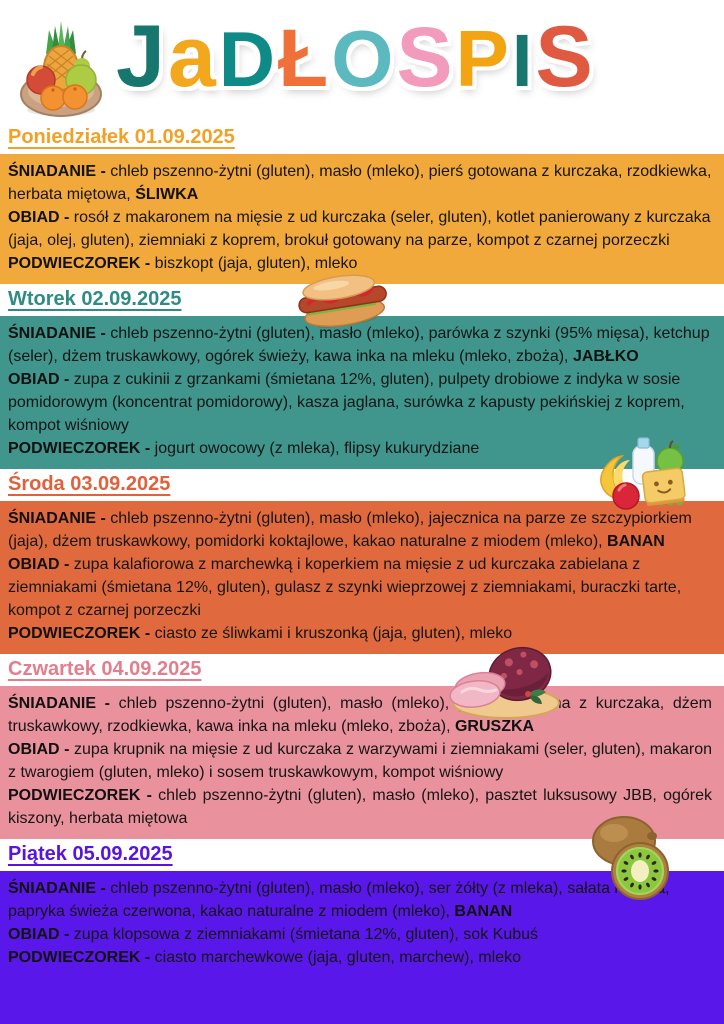  Describe the element at coordinates (605, 356) in the screenshot. I see `meal-highlight: JABŁKO` at that location.